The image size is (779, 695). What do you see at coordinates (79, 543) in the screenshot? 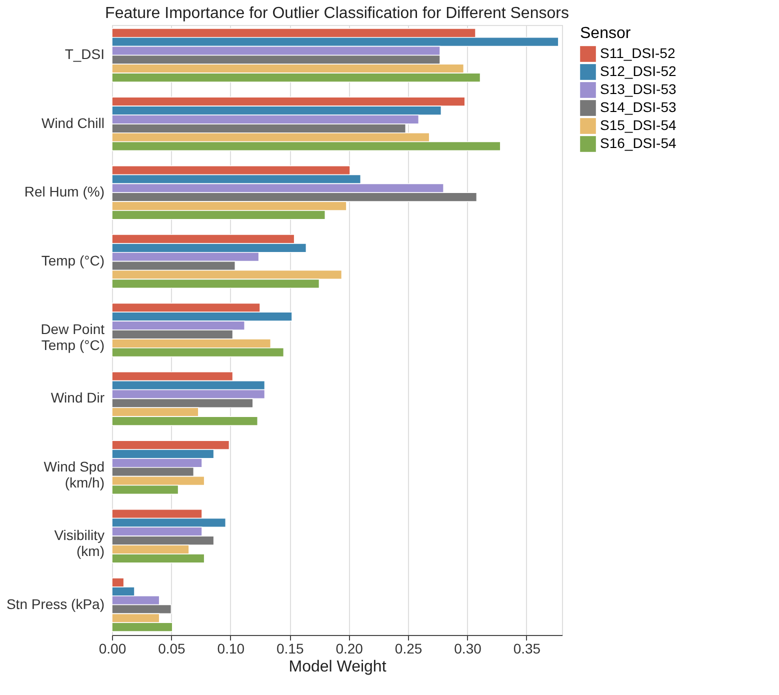
I see `y-tick-label: Visibility (km)` at bounding box center [79, 543].